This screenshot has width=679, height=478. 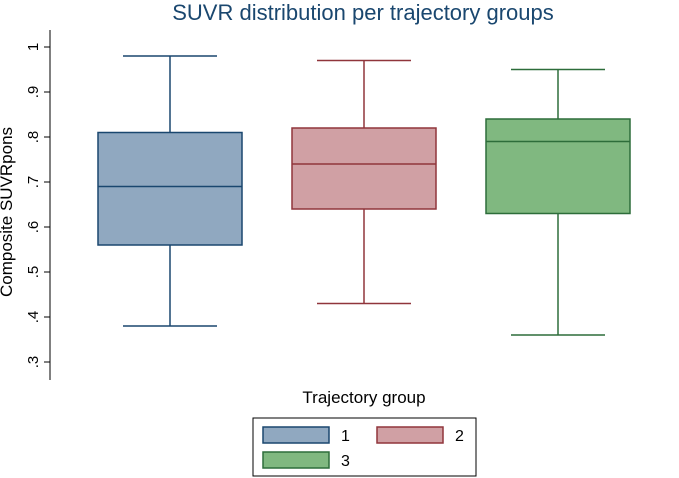 What do you see at coordinates (33, 47) in the screenshot?
I see `y-tick-label-7: 1` at bounding box center [33, 47].